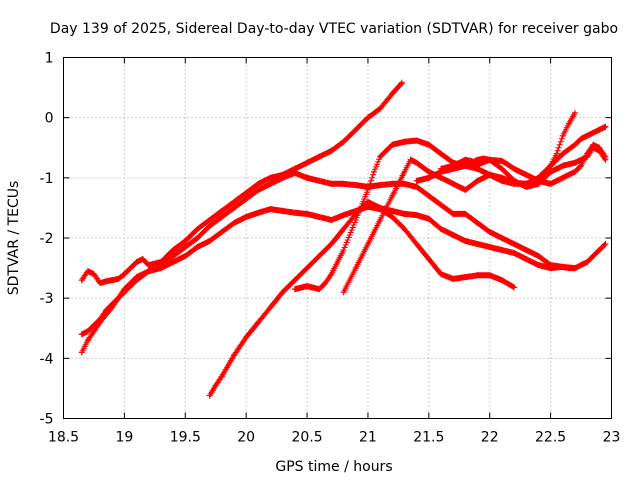  I want to click on y-tick-label: -4, so click(47, 359).